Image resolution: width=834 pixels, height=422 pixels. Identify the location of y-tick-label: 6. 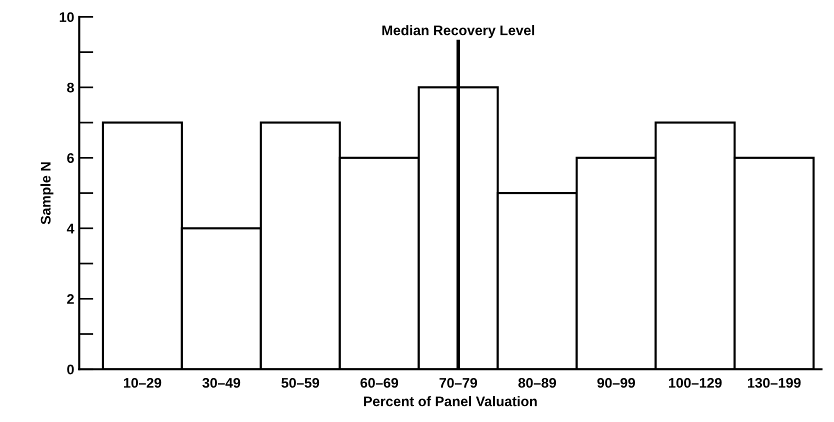
(70, 158).